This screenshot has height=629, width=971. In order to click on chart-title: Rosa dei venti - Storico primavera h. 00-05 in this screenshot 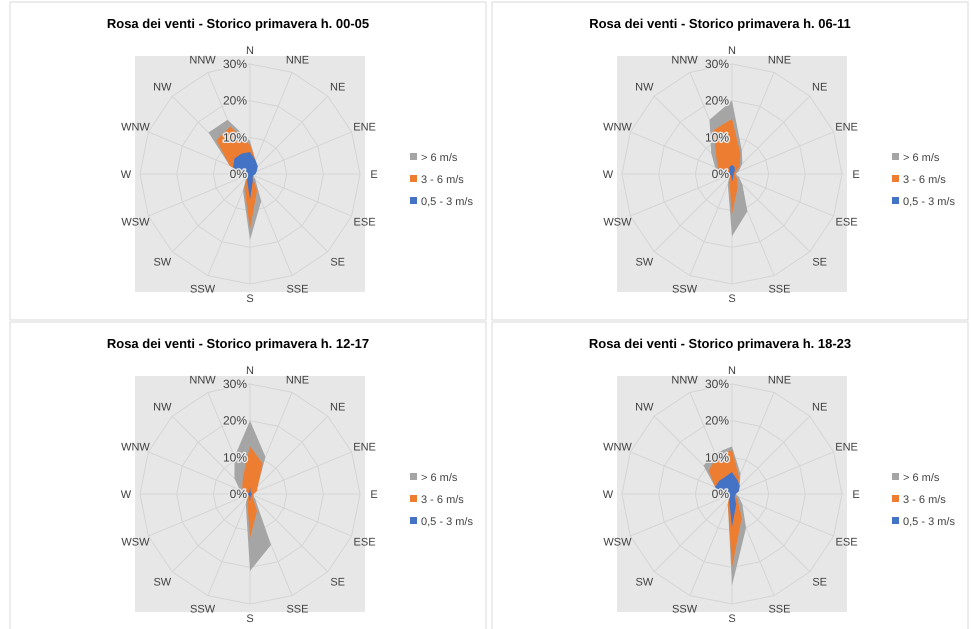, I will do `click(238, 23)`.